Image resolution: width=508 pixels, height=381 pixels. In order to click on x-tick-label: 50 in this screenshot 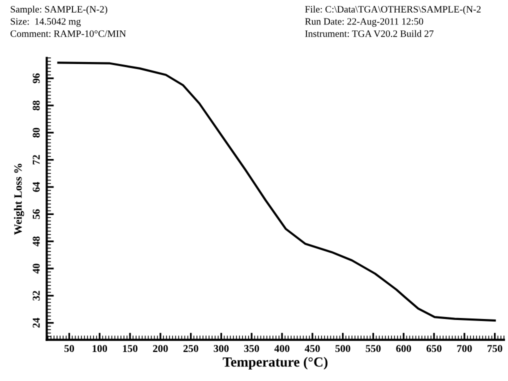, I will do `click(69, 348)`.